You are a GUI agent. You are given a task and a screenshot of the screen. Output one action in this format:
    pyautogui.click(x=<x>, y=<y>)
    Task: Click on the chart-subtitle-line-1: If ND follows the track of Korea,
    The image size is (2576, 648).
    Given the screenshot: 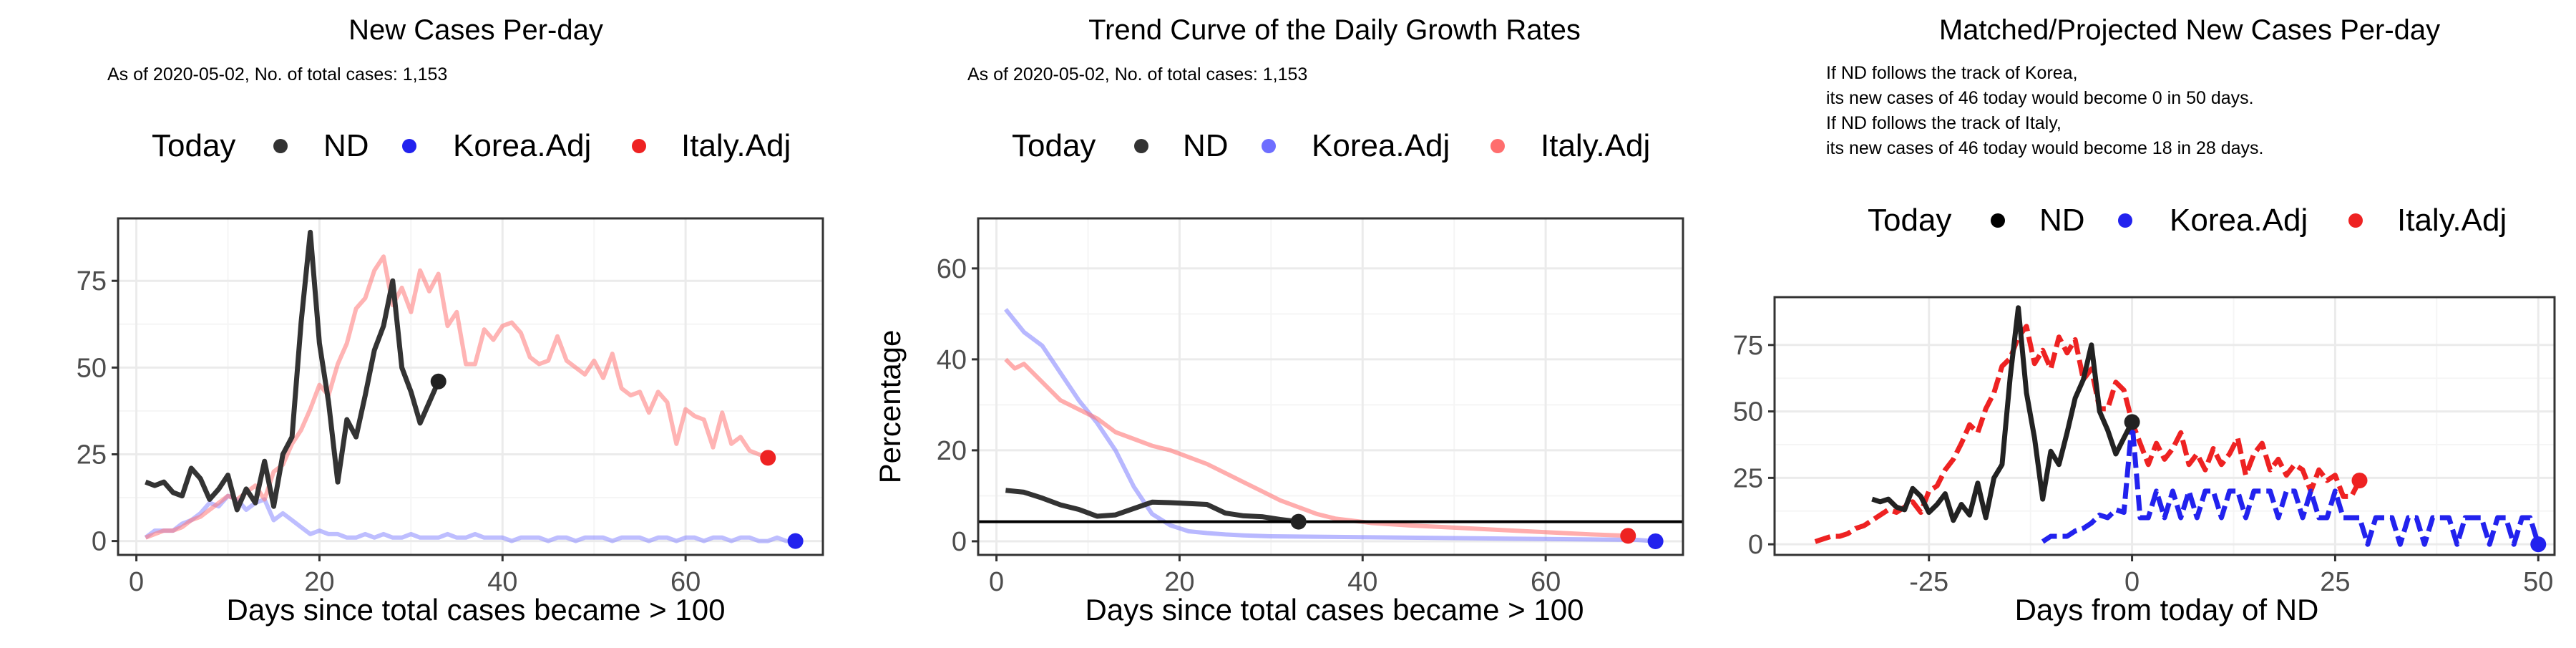 What is the action you would take?
    pyautogui.click(x=1952, y=73)
    